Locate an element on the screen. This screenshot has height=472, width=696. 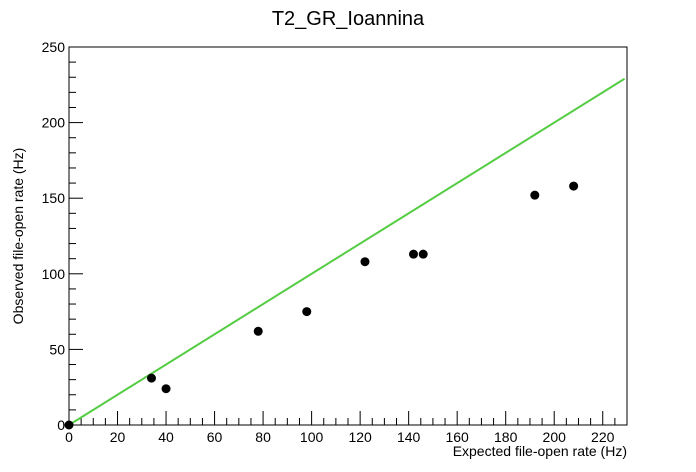
x-tick-label: 20 is located at coordinates (118, 437).